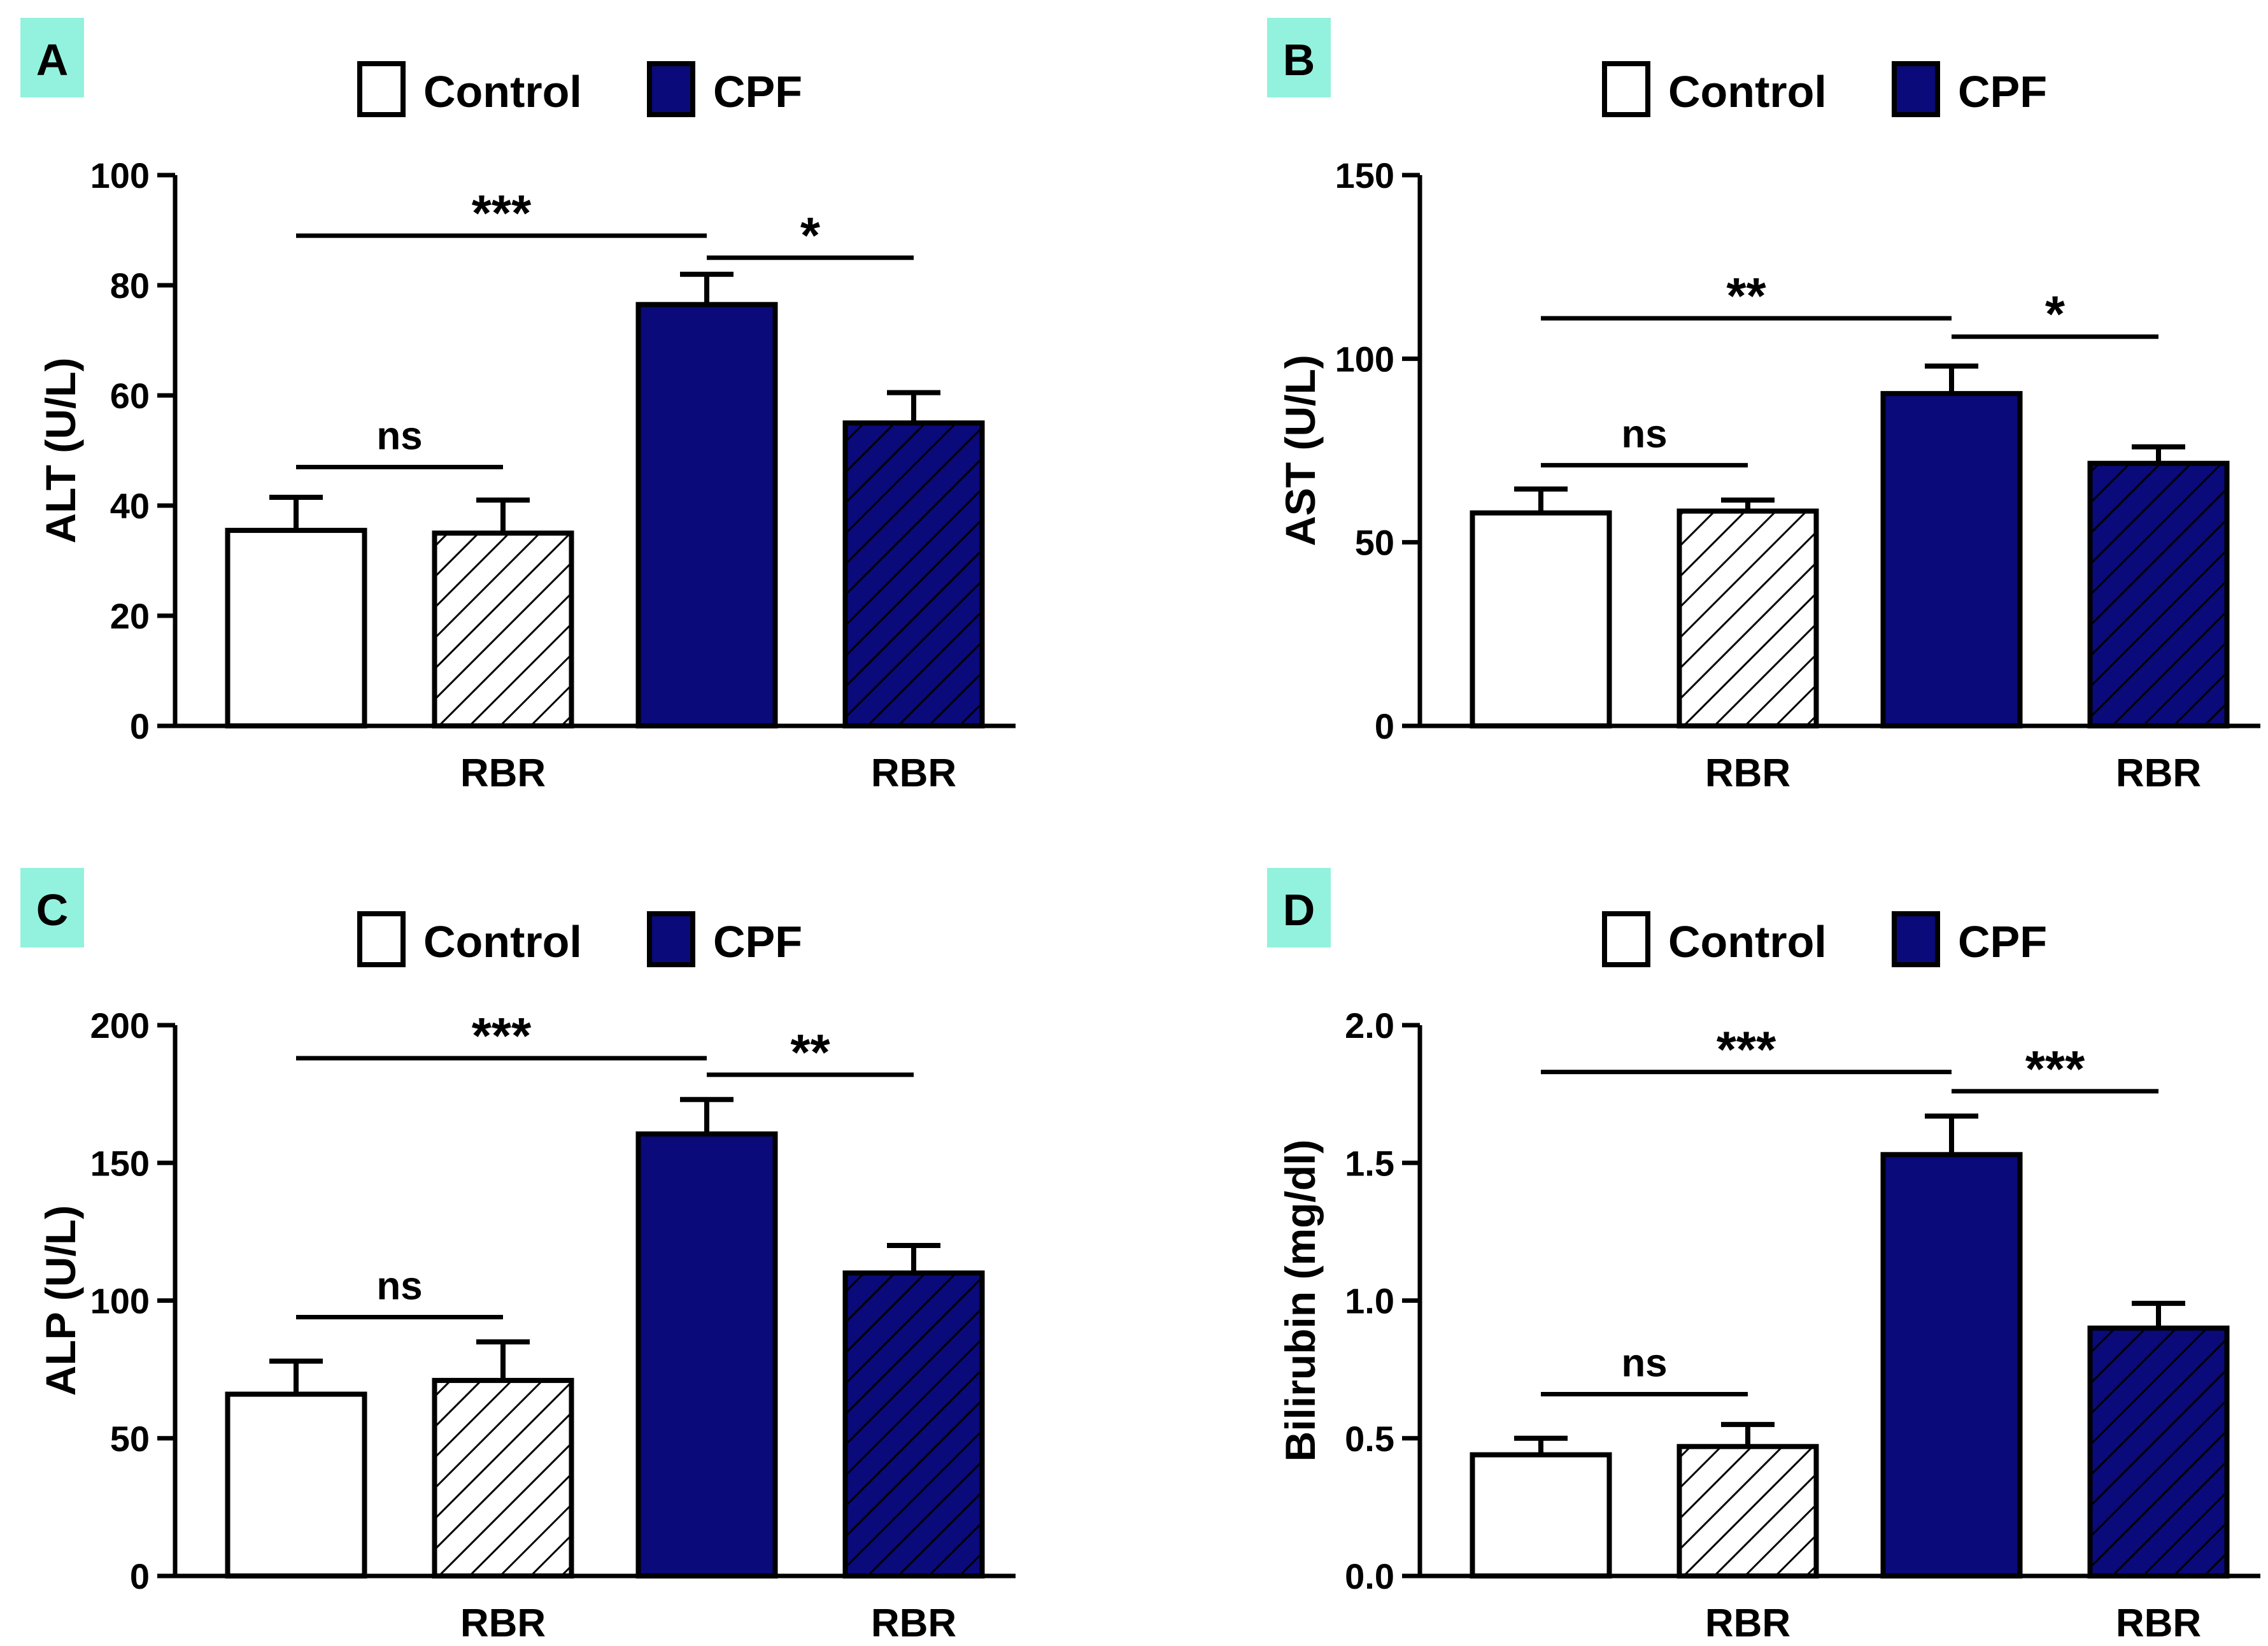 The width and height of the screenshot is (2268, 1646). What do you see at coordinates (61, 450) in the screenshot?
I see `y-axis-label: ALT (U/L)` at bounding box center [61, 450].